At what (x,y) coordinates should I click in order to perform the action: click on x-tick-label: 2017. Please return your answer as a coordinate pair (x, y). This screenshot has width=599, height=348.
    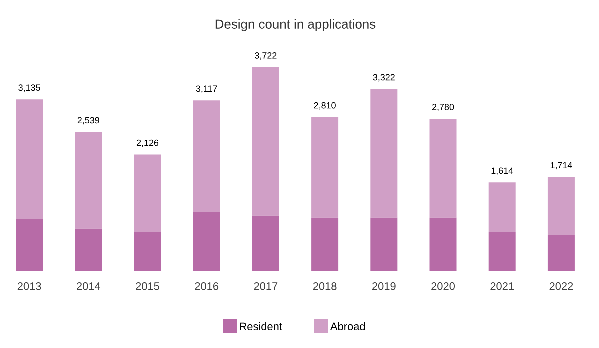
    Looking at the image, I should click on (266, 286).